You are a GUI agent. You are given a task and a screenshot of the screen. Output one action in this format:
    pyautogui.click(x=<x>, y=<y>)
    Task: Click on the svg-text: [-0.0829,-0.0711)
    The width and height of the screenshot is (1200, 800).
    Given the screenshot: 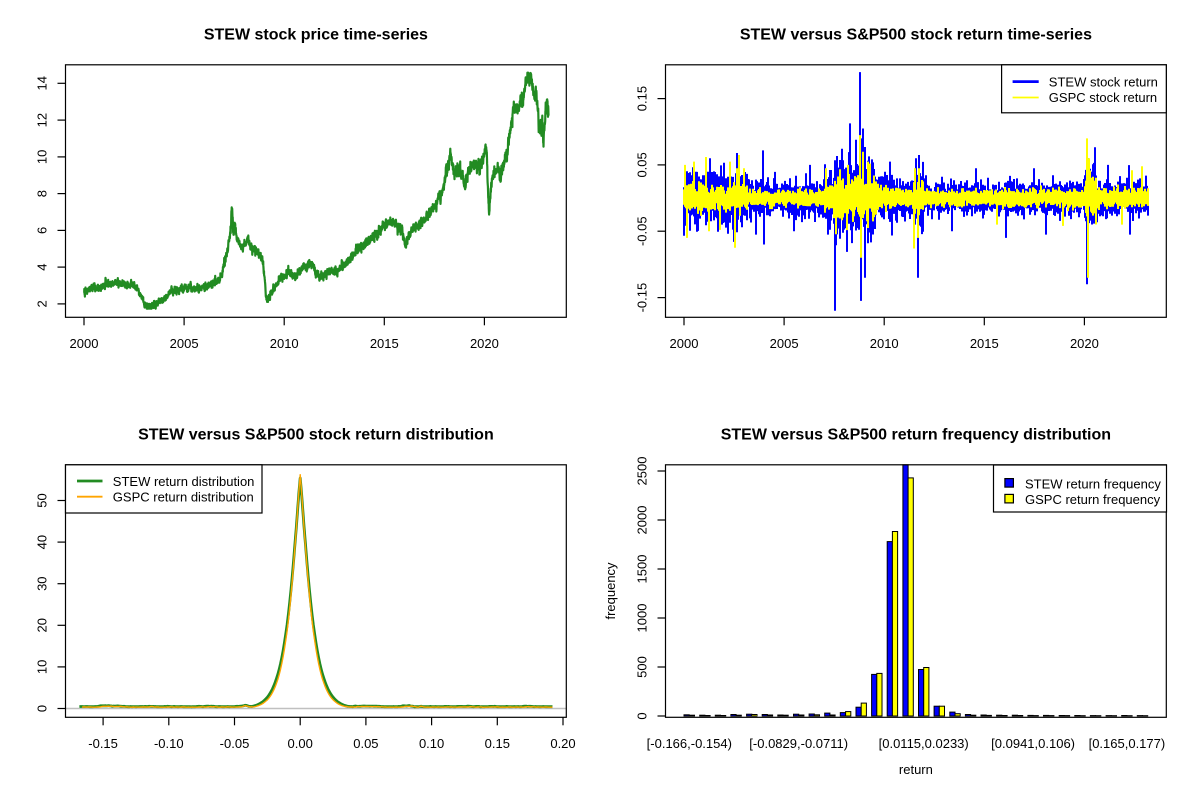 What is the action you would take?
    pyautogui.click(x=798, y=743)
    